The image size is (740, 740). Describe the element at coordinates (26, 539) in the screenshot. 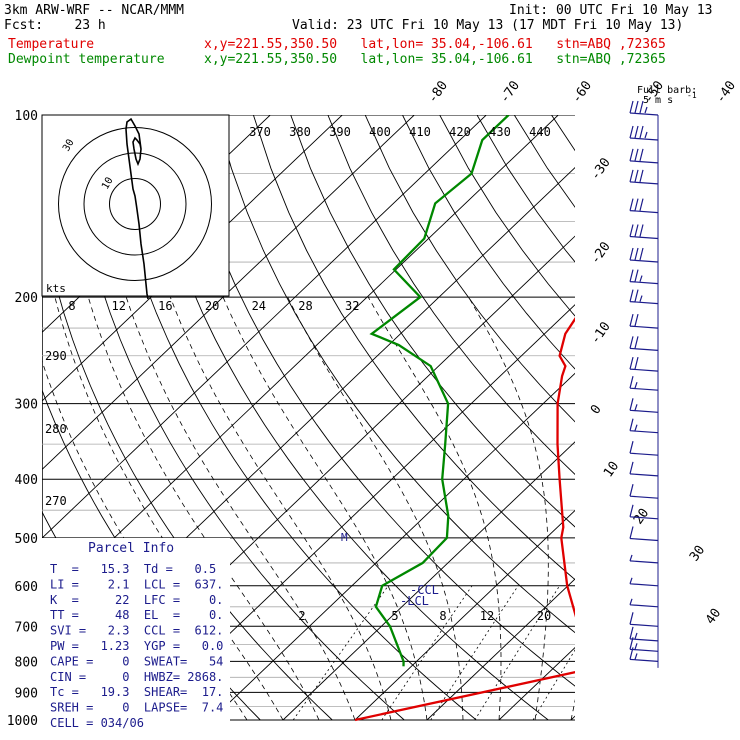

I see `pressure-label: 500` at that location.